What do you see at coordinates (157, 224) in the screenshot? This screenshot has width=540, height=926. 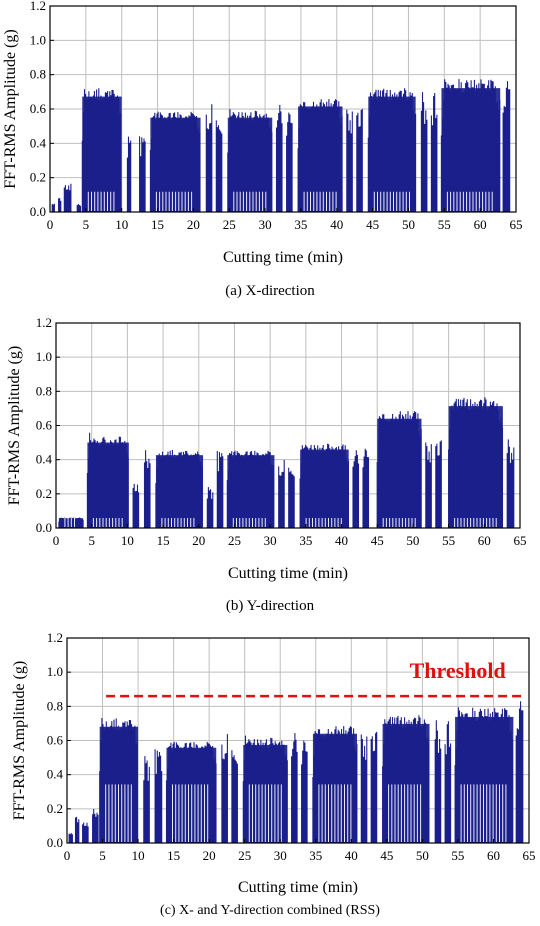 I see `x-tick-label: 15` at bounding box center [157, 224].